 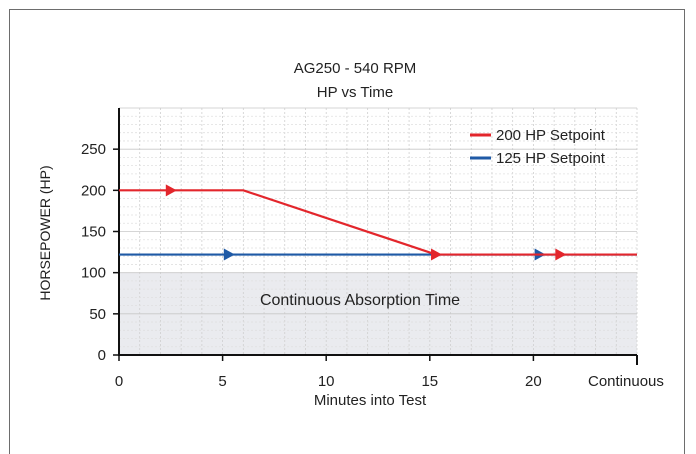 What do you see at coordinates (360, 300) in the screenshot?
I see `shaded-region-label: Continuous Absorption Time` at bounding box center [360, 300].